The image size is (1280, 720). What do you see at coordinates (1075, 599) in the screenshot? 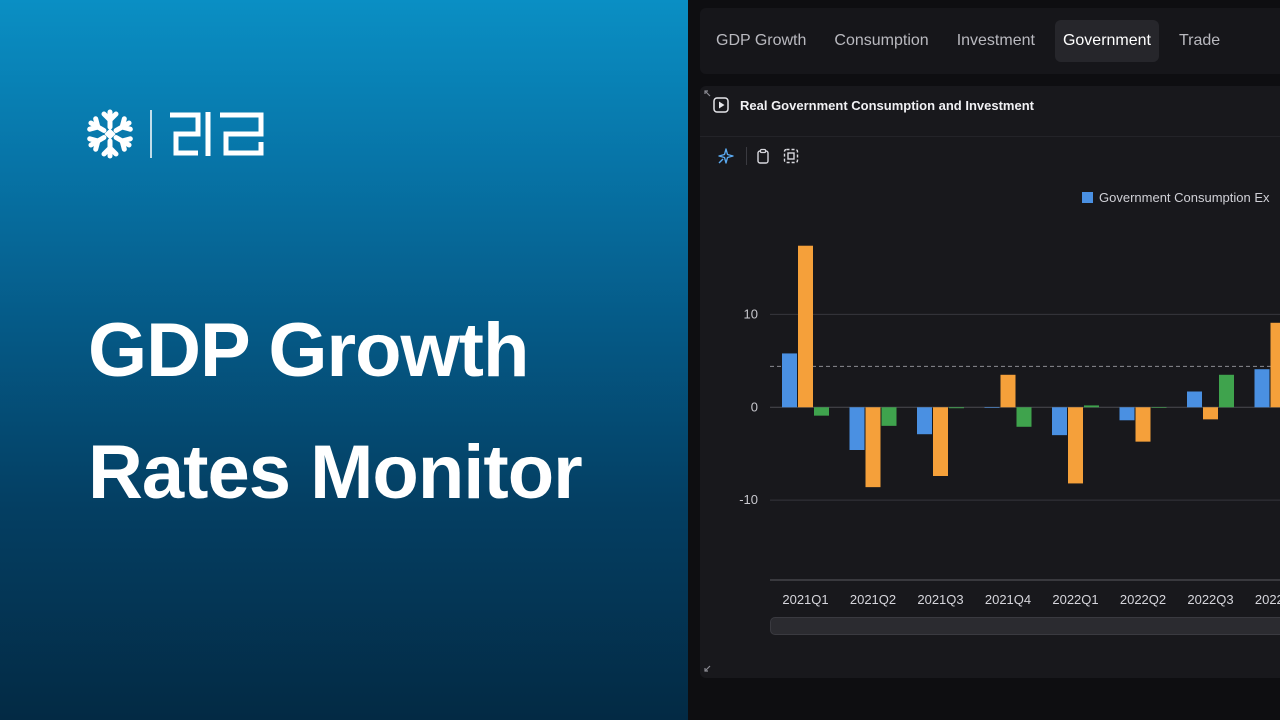
I see `x-tick-label: 2022Q1` at bounding box center [1075, 599].